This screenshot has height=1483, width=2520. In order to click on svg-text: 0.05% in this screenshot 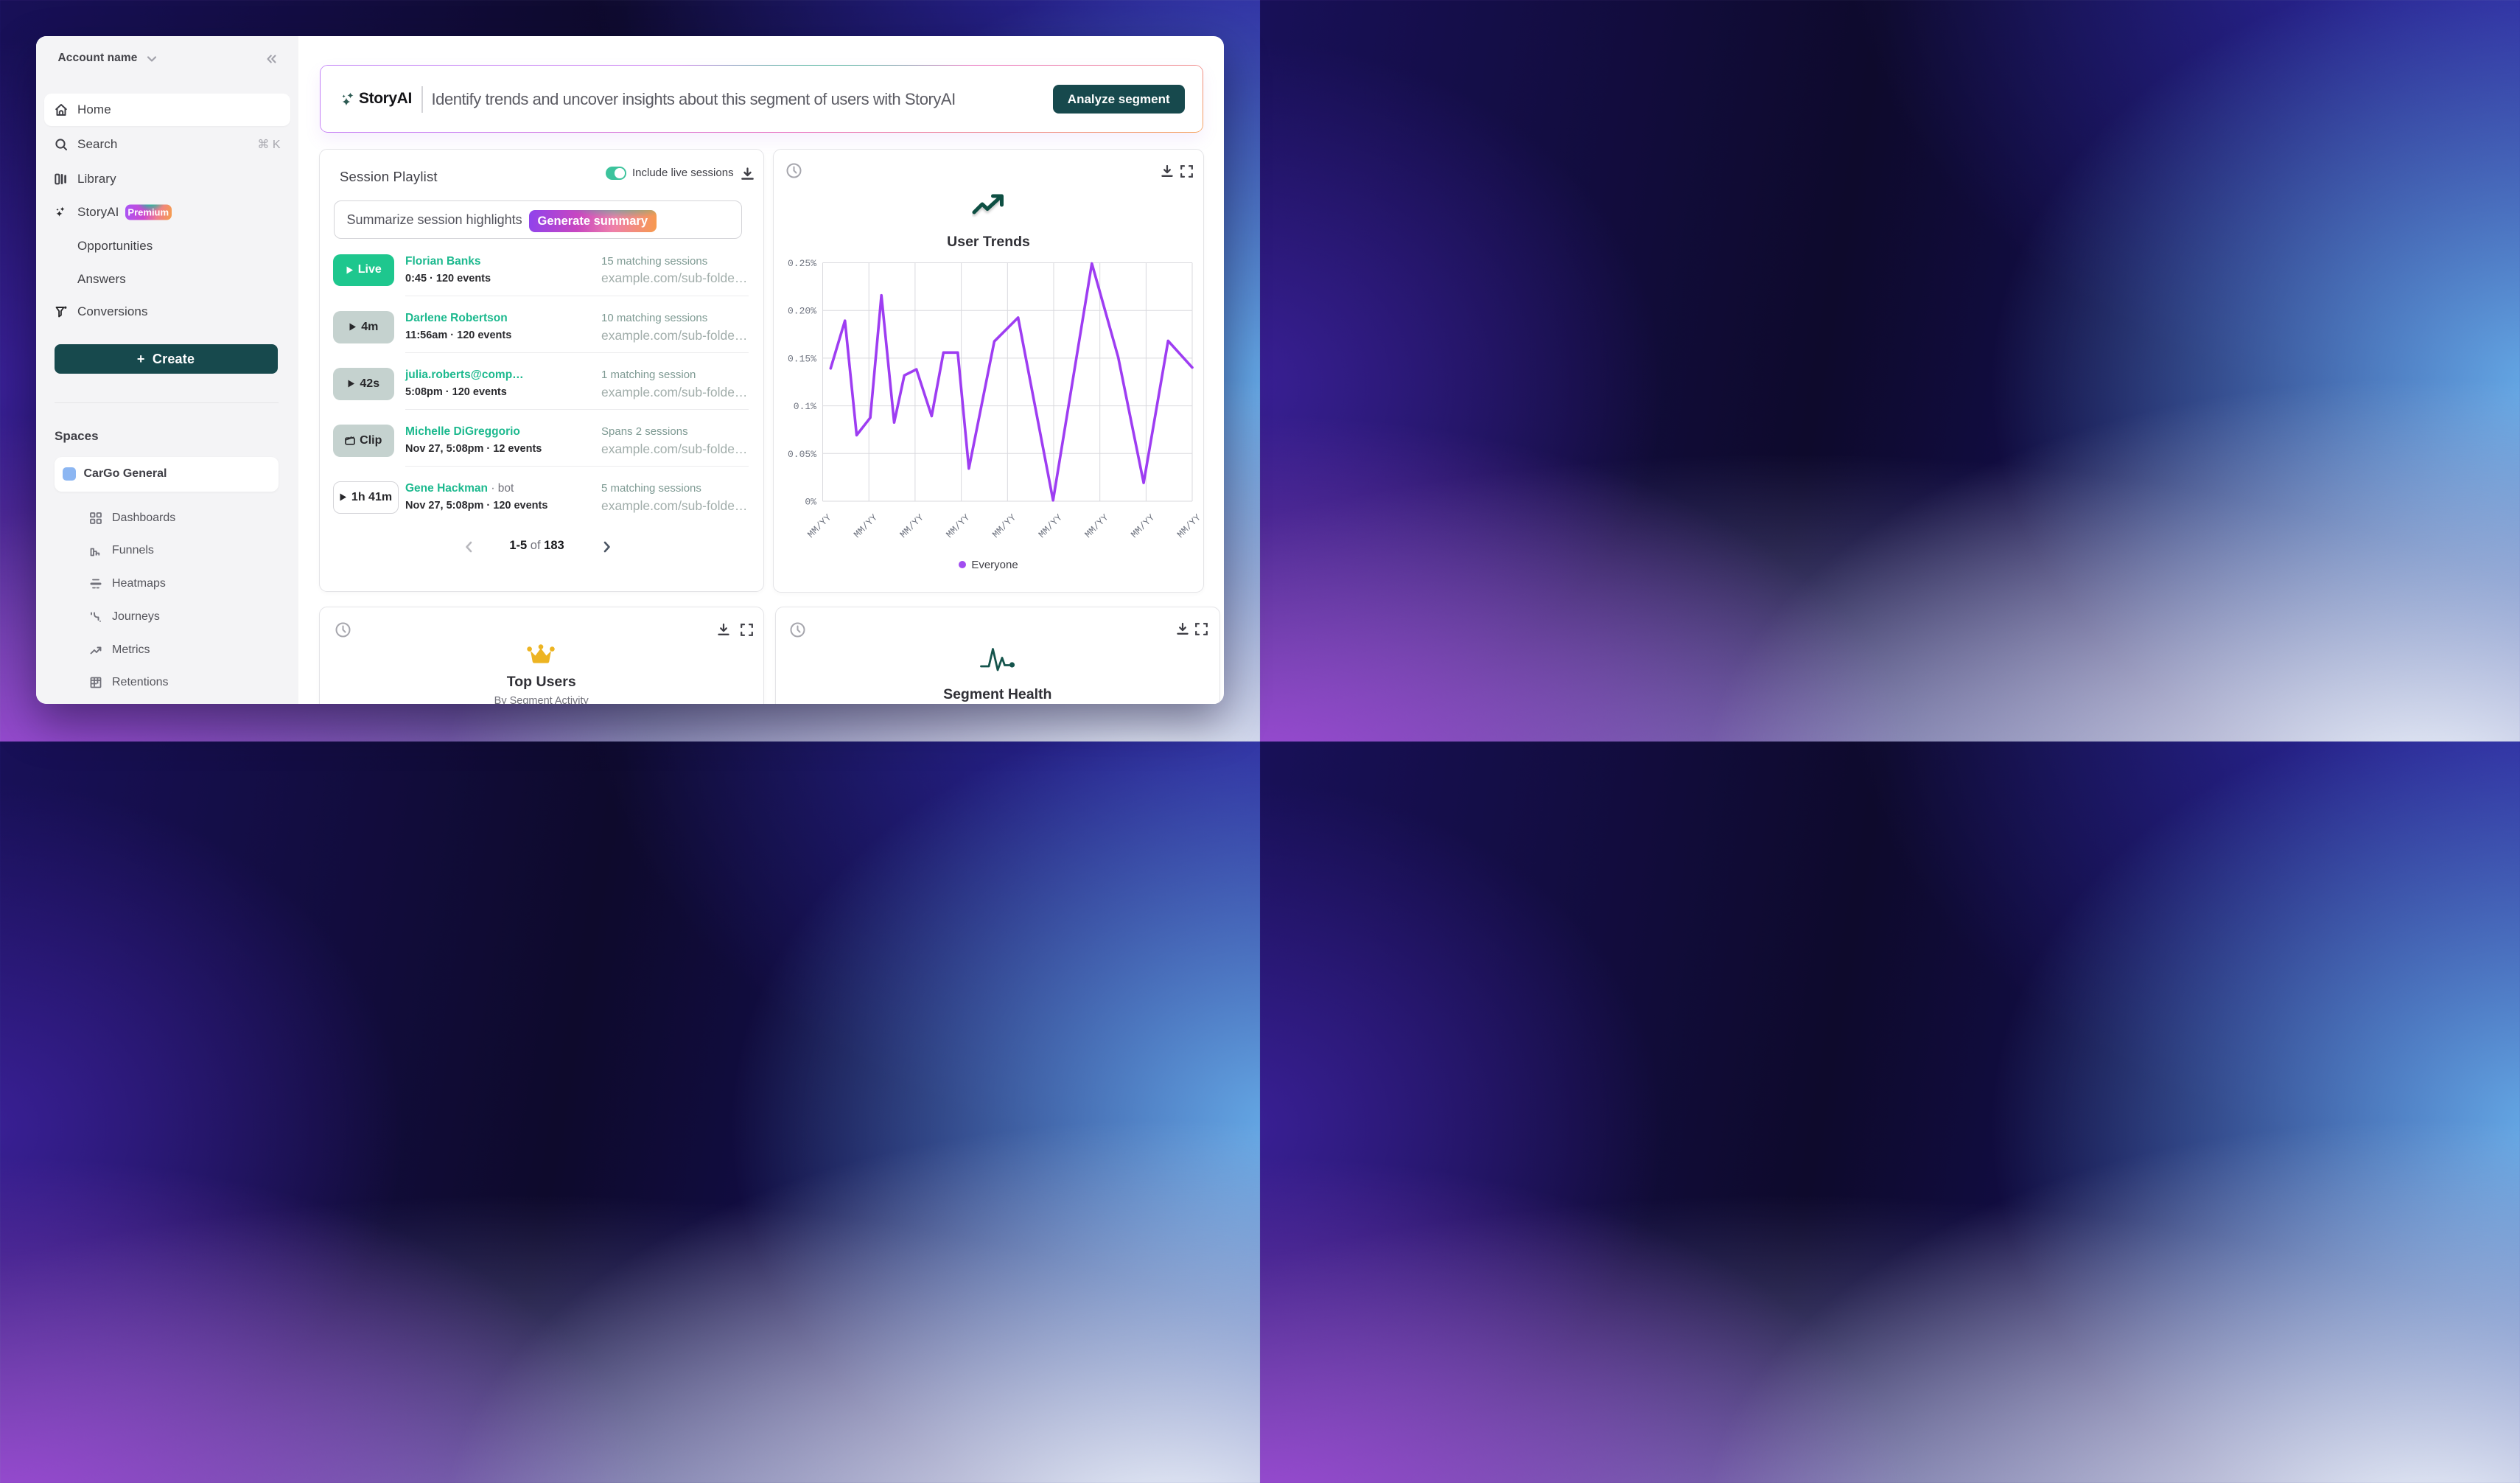, I will do `click(802, 453)`.